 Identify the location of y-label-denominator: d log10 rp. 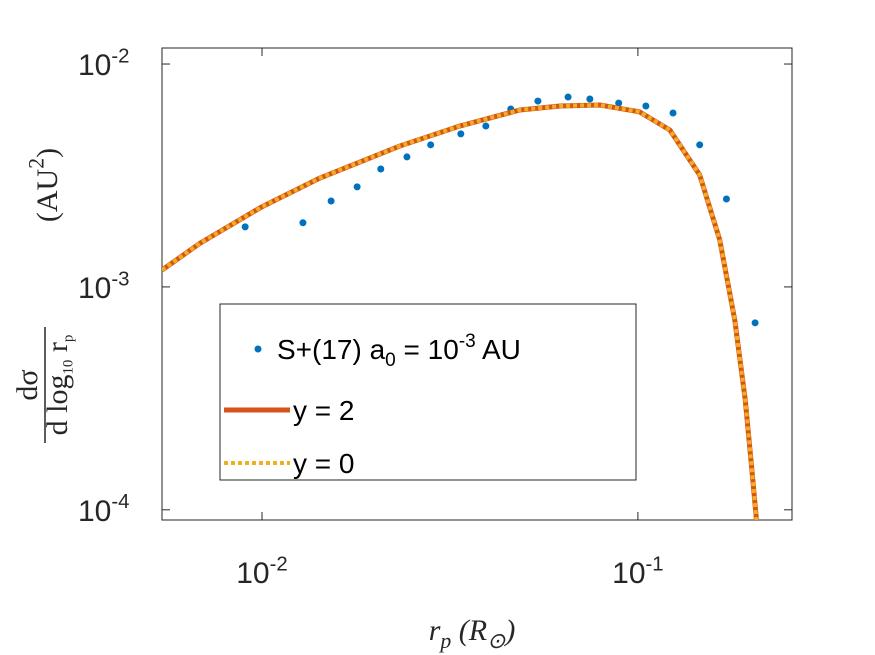
(59, 385).